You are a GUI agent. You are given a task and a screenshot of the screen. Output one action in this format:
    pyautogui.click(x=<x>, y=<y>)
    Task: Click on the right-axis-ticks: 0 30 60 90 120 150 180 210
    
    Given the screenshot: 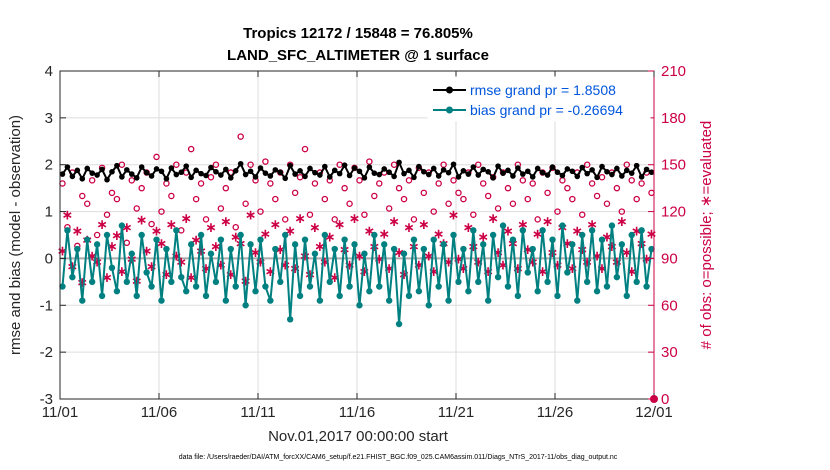 What is the action you would take?
    pyautogui.click(x=667, y=235)
    